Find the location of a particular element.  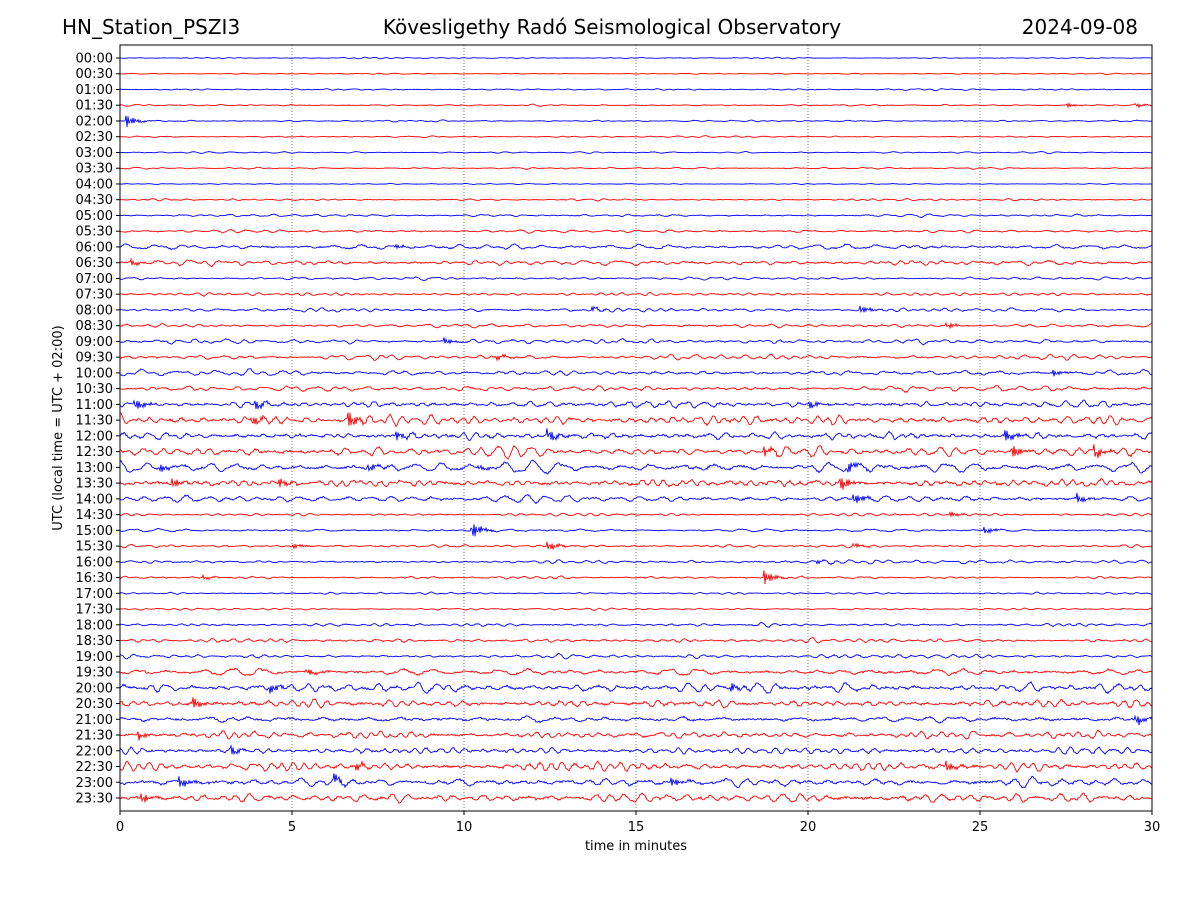

trace-1900 is located at coordinates (636, 656).